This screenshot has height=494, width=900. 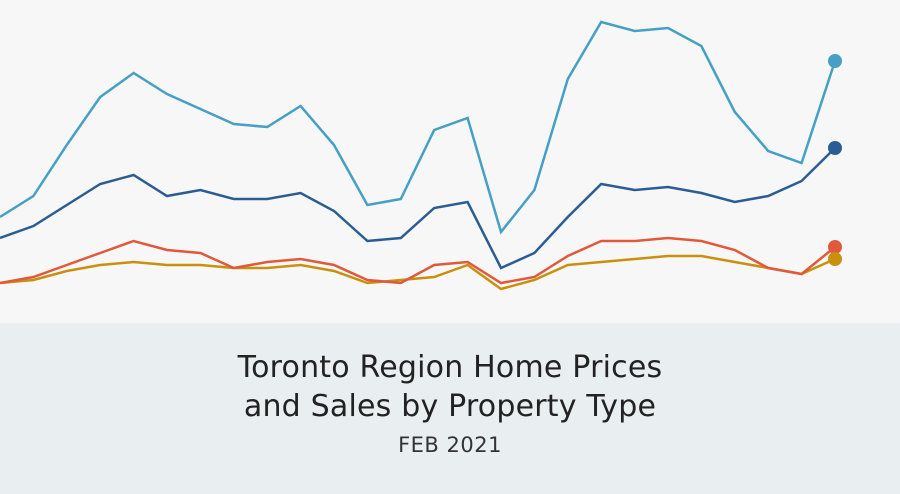 I want to click on chart-title-line-1: Toronto Region Home Prices, so click(x=450, y=367).